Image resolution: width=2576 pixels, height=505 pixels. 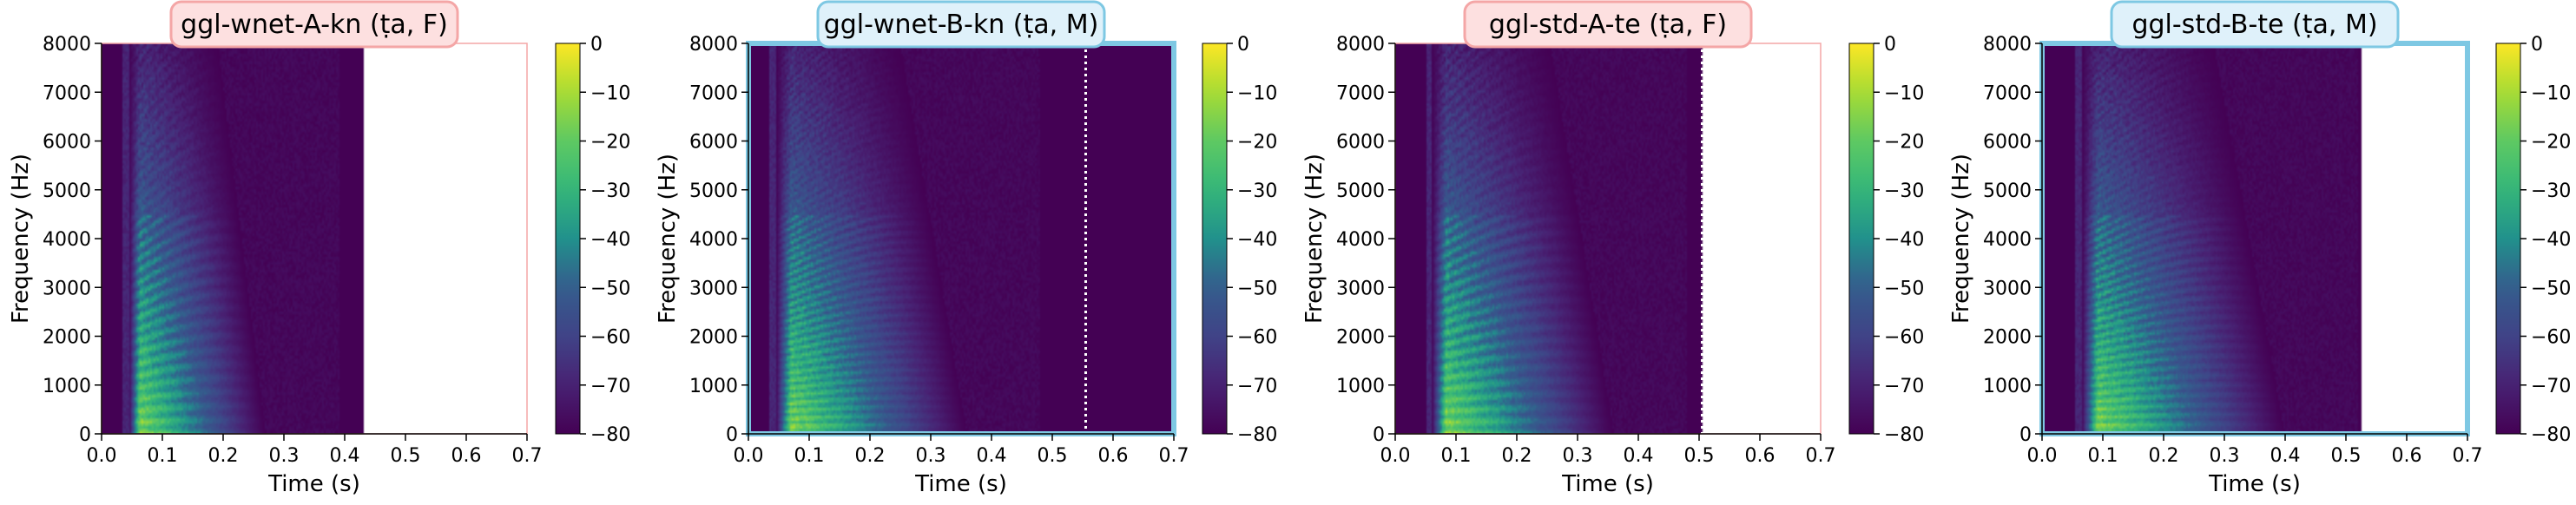 I want to click on panel-title: ggl-wnet-A-kn (ṭa, F), so click(x=314, y=25).